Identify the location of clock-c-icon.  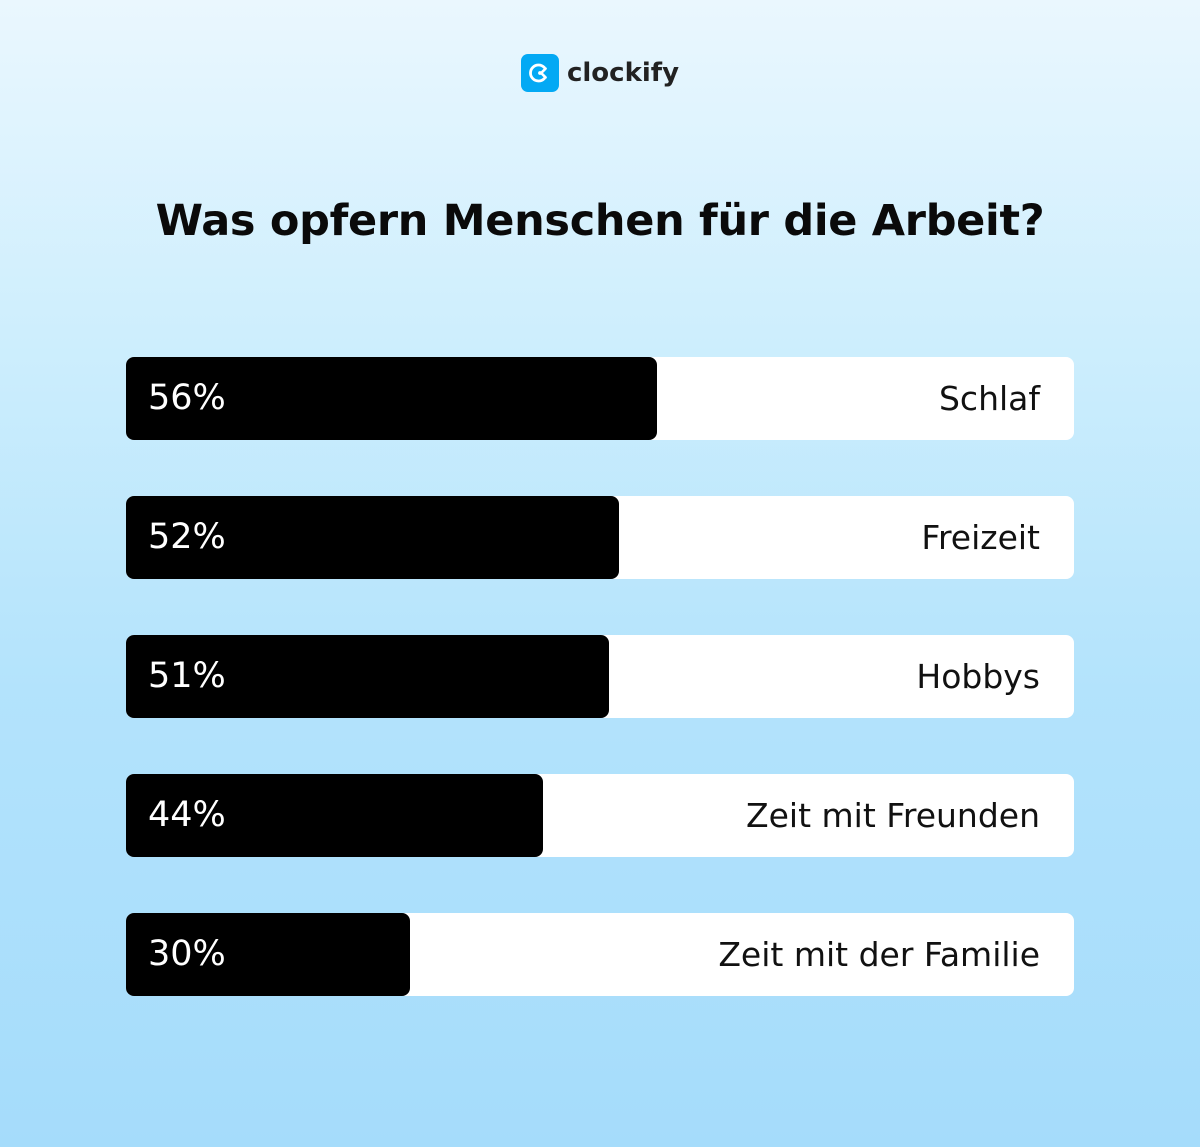
(538, 73).